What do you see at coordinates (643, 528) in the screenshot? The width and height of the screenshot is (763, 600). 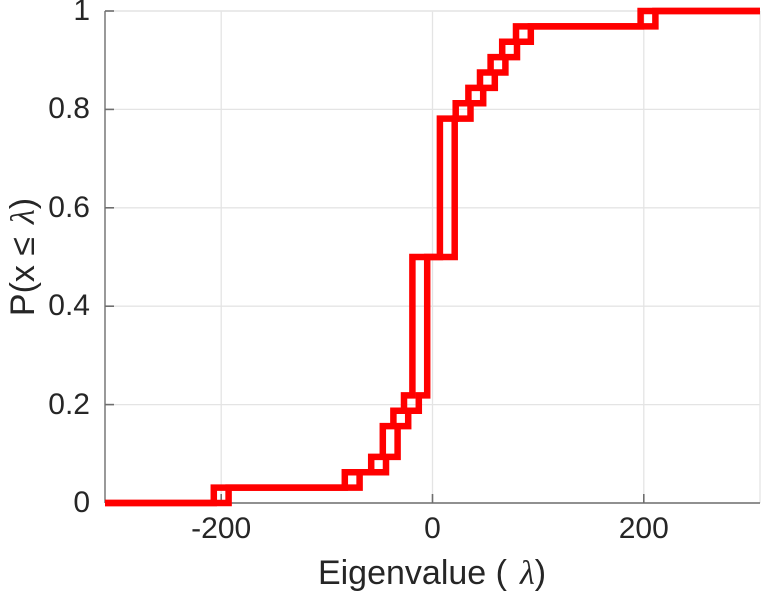 I see `x-tick-label: 200` at bounding box center [643, 528].